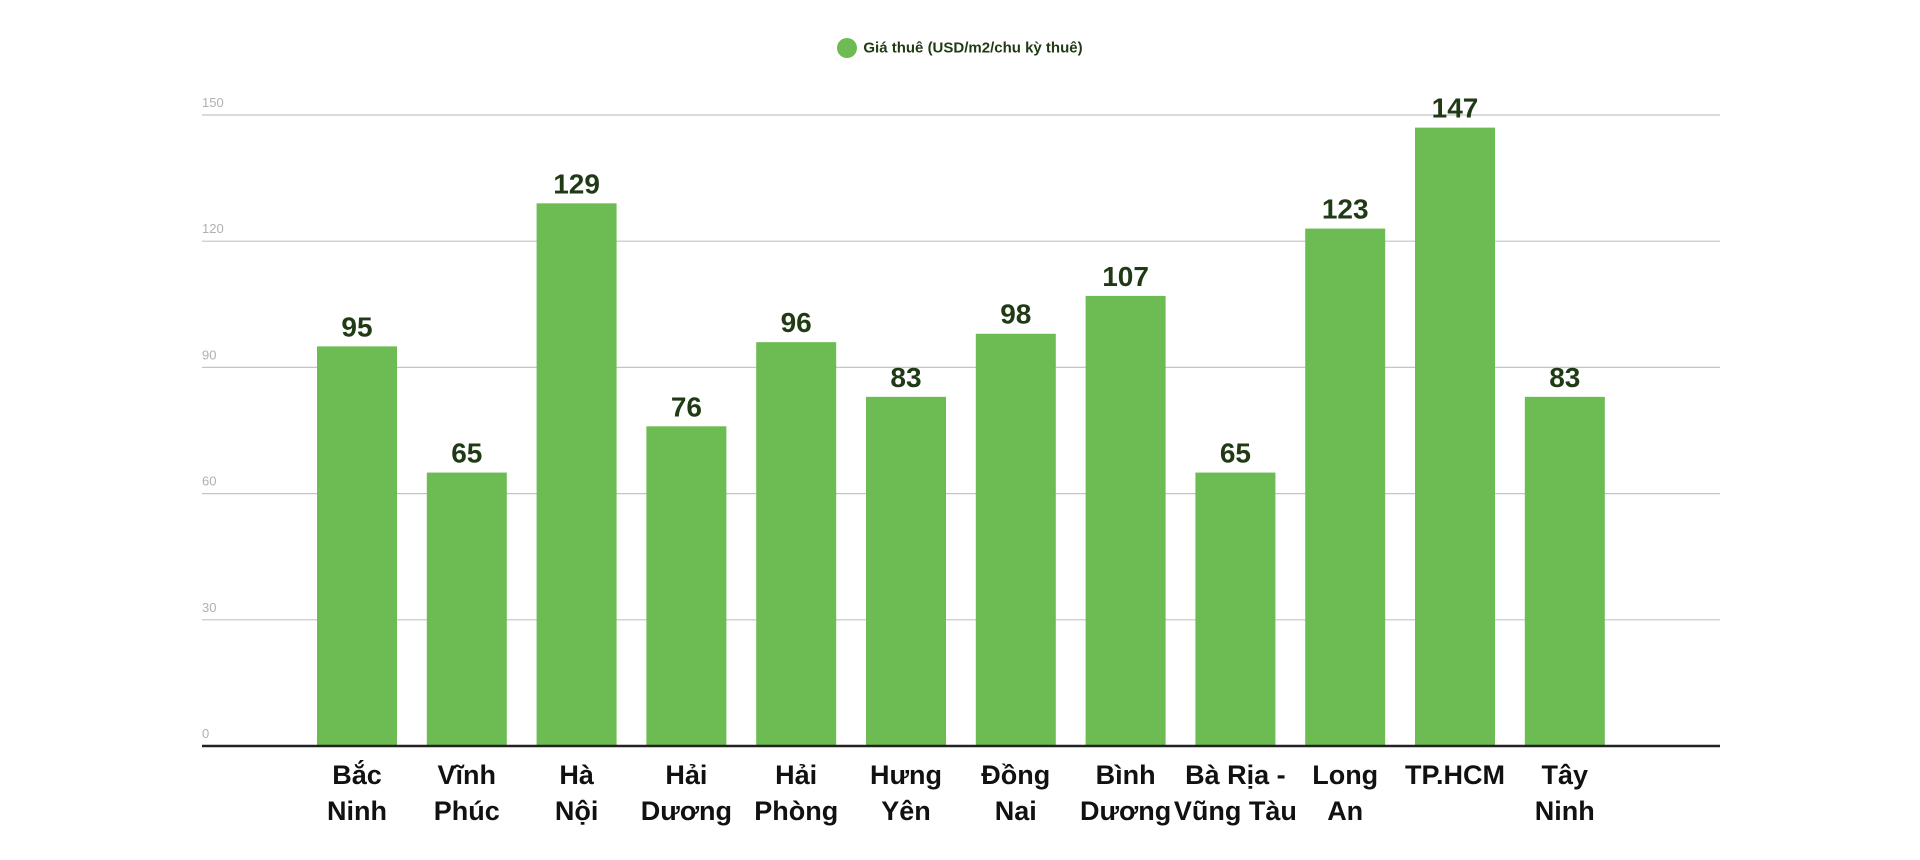 The image size is (1920, 860). I want to click on data-label: 96, so click(796, 322).